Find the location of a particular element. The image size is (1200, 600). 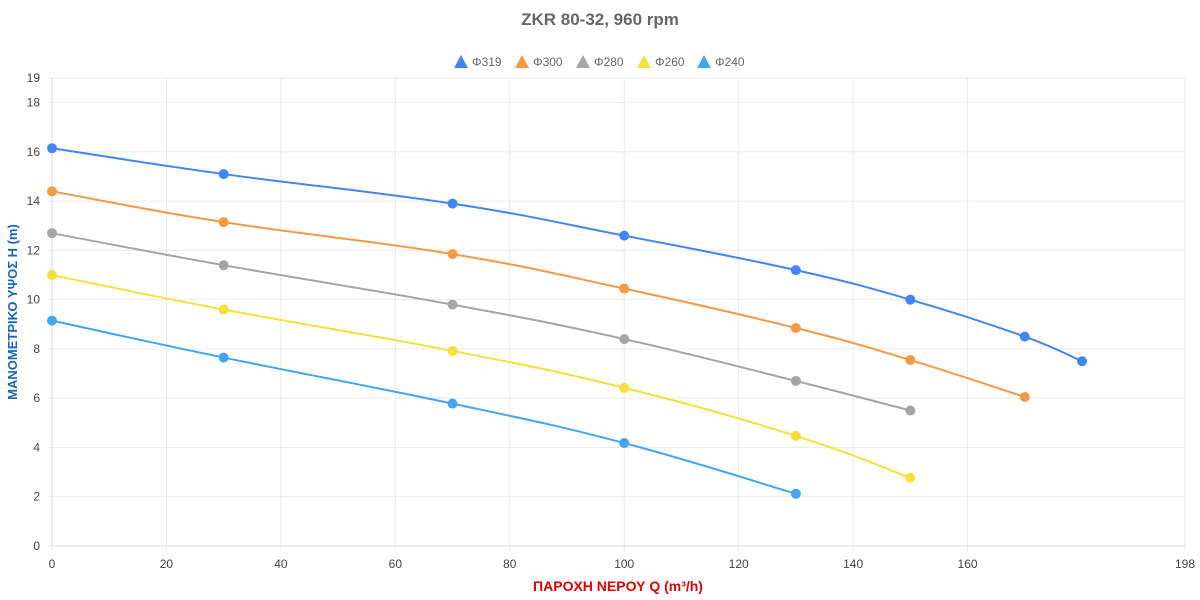

legend-item: Φ280 is located at coordinates (600, 62).